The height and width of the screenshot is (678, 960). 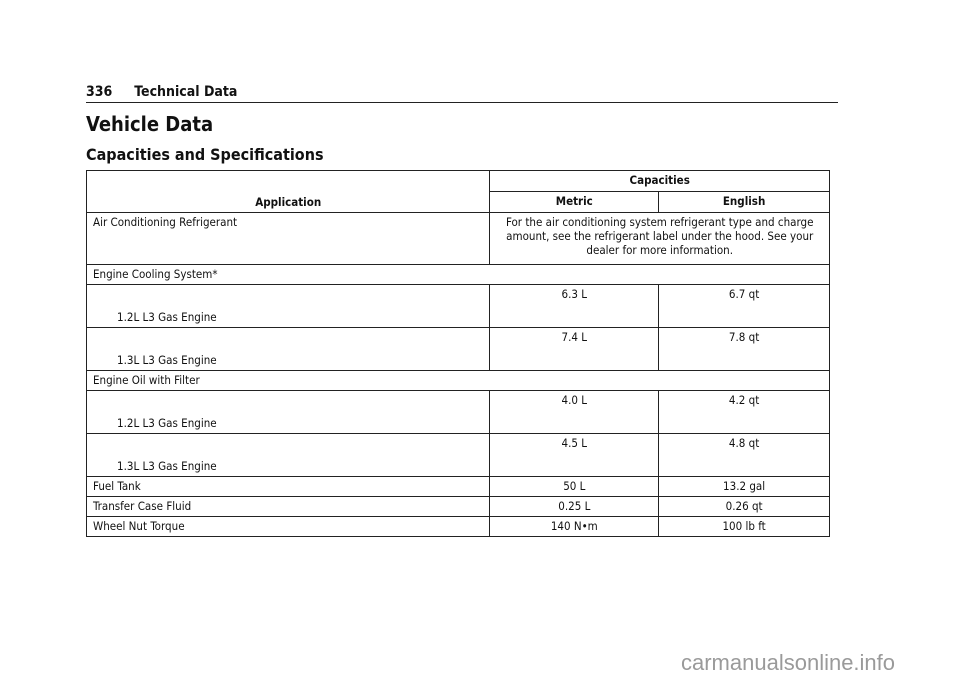 I want to click on english-value: 13.2 gal, so click(x=744, y=486).